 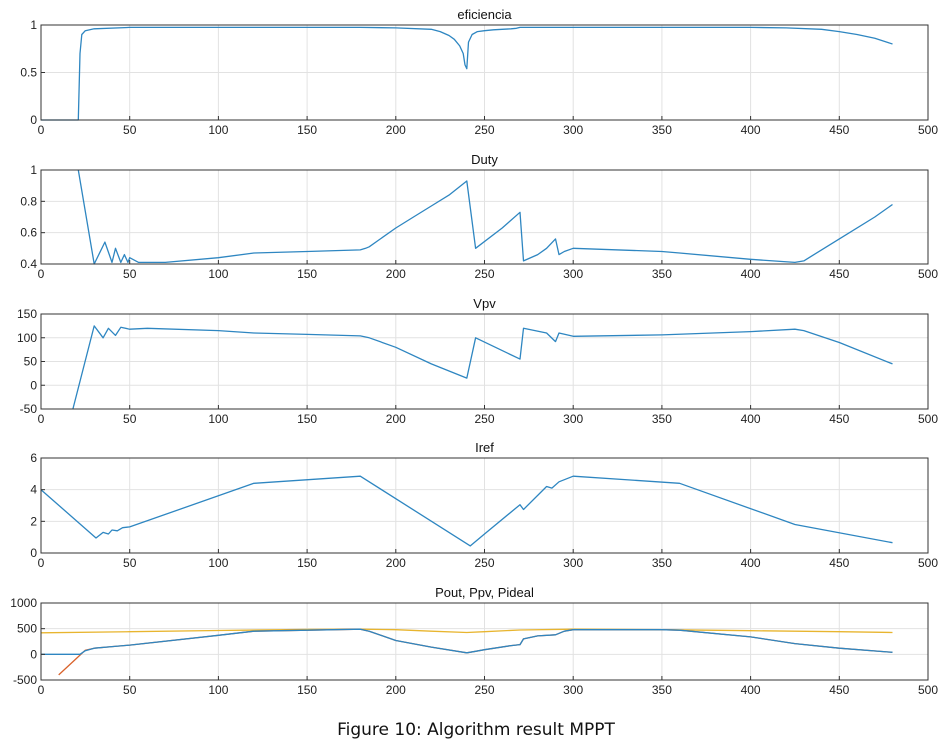 What do you see at coordinates (484, 592) in the screenshot?
I see `subplot-title: Pout, Ppv, Pideal` at bounding box center [484, 592].